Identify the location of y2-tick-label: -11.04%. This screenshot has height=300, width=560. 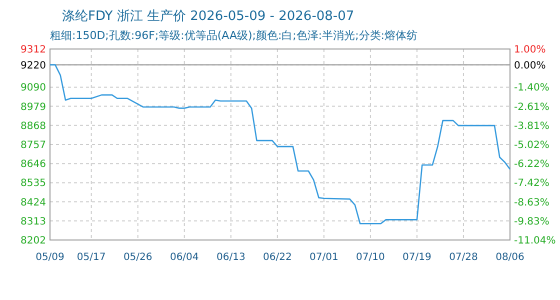
(535, 241).